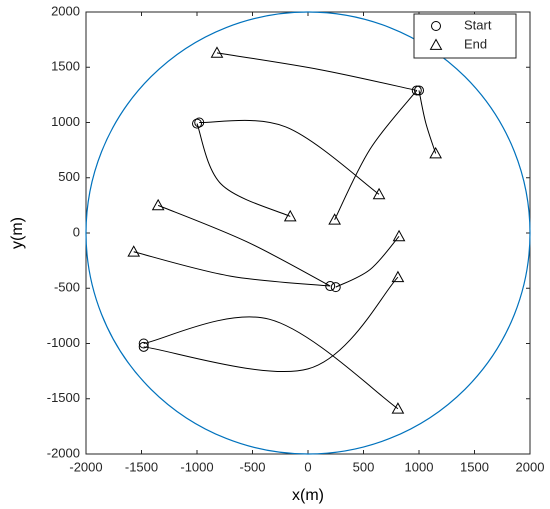 Image resolution: width=550 pixels, height=509 pixels. I want to click on y-tick-label: 0, so click(76, 231).